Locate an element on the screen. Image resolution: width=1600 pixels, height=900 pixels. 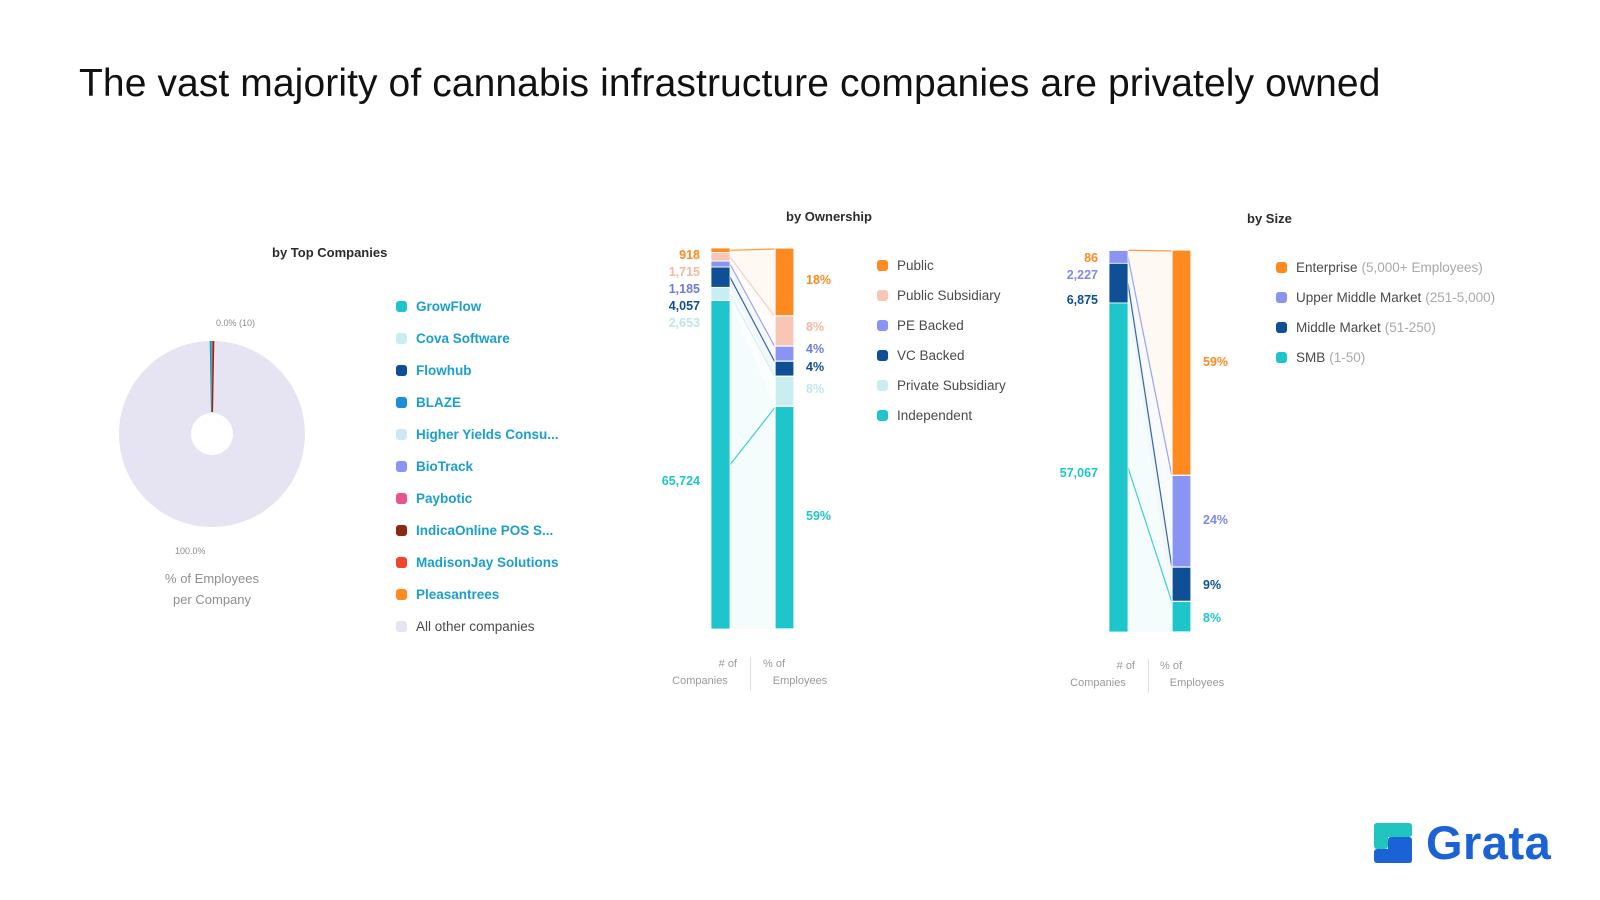
size-bar-companies-middle-market is located at coordinates (1118, 283).